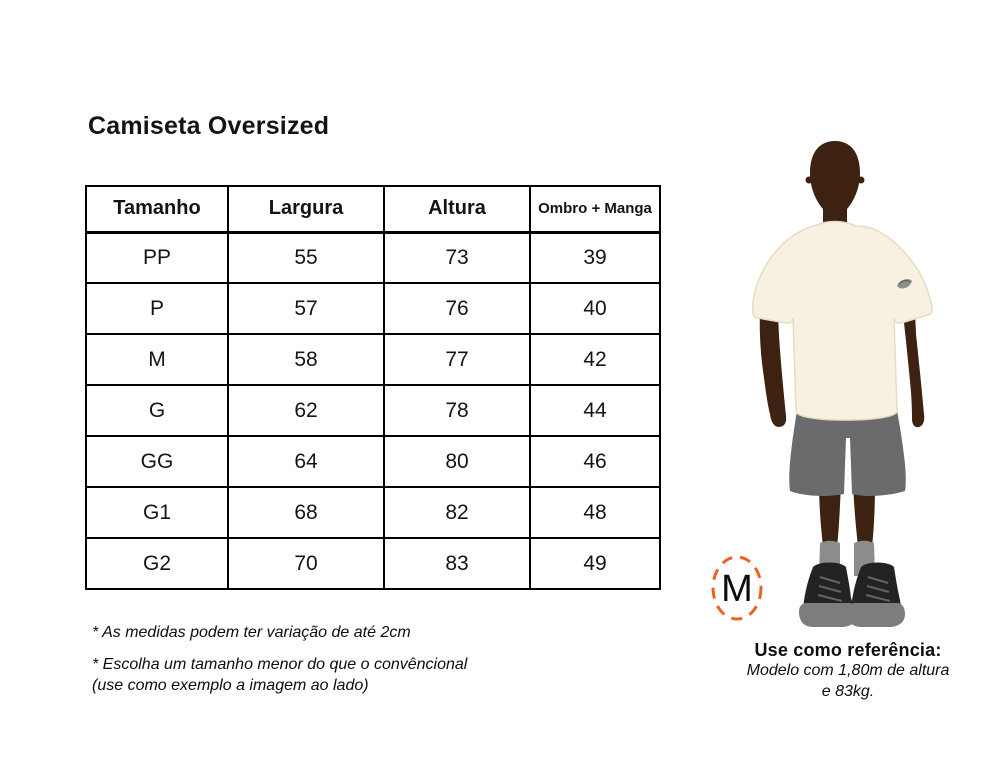 Image resolution: width=992 pixels, height=768 pixels. Describe the element at coordinates (595, 257) in the screenshot. I see `ombro-manga-cell: 39` at that location.